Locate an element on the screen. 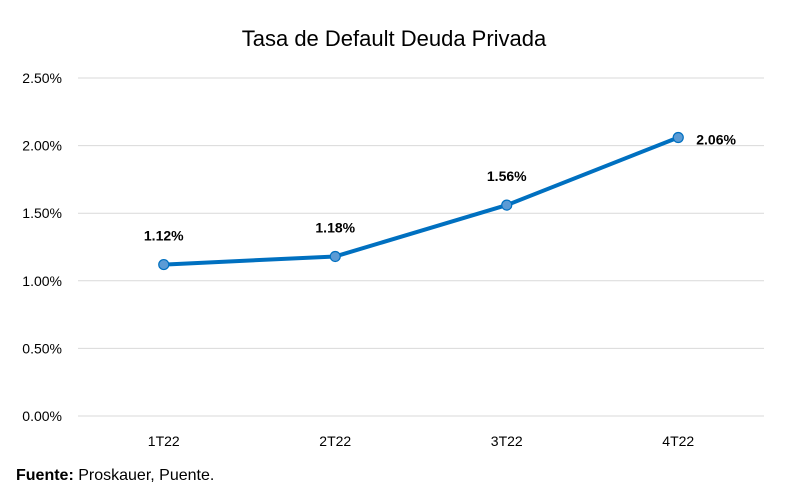 This screenshot has width=788, height=503. x-tick-label: 1T22 is located at coordinates (164, 441).